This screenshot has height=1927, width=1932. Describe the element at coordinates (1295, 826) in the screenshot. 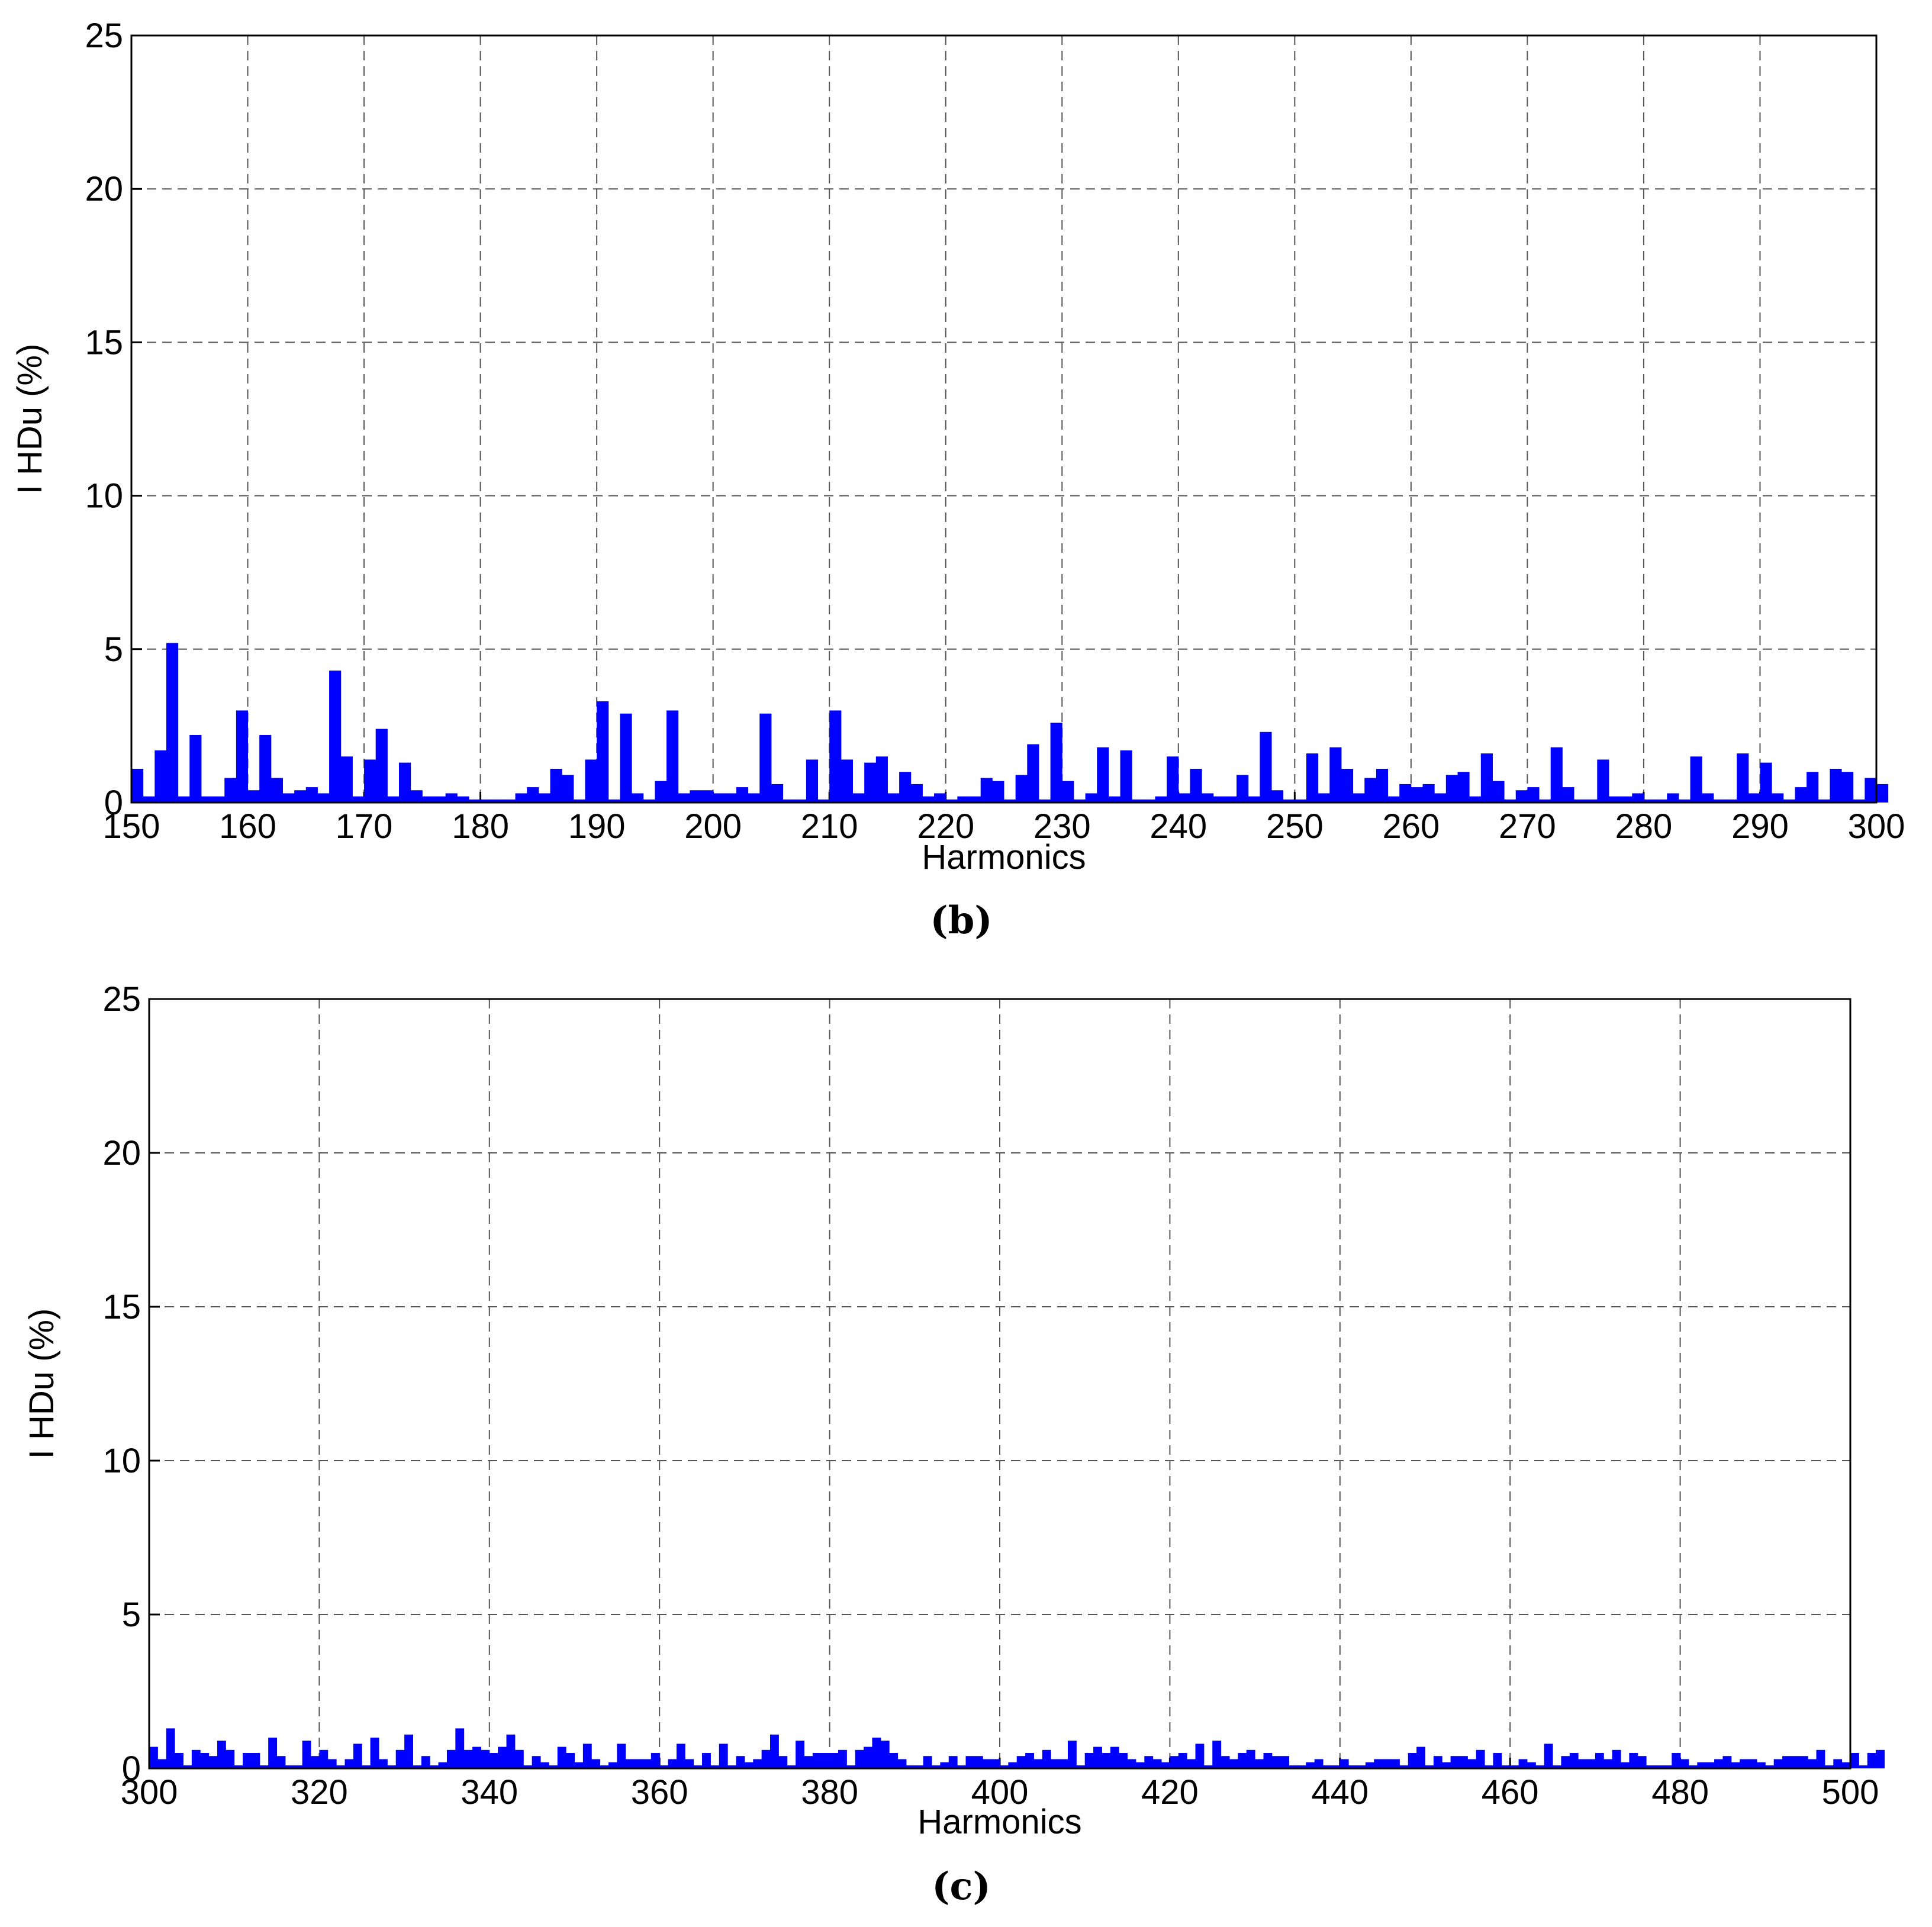

I see `x-tick-label: 250` at that location.